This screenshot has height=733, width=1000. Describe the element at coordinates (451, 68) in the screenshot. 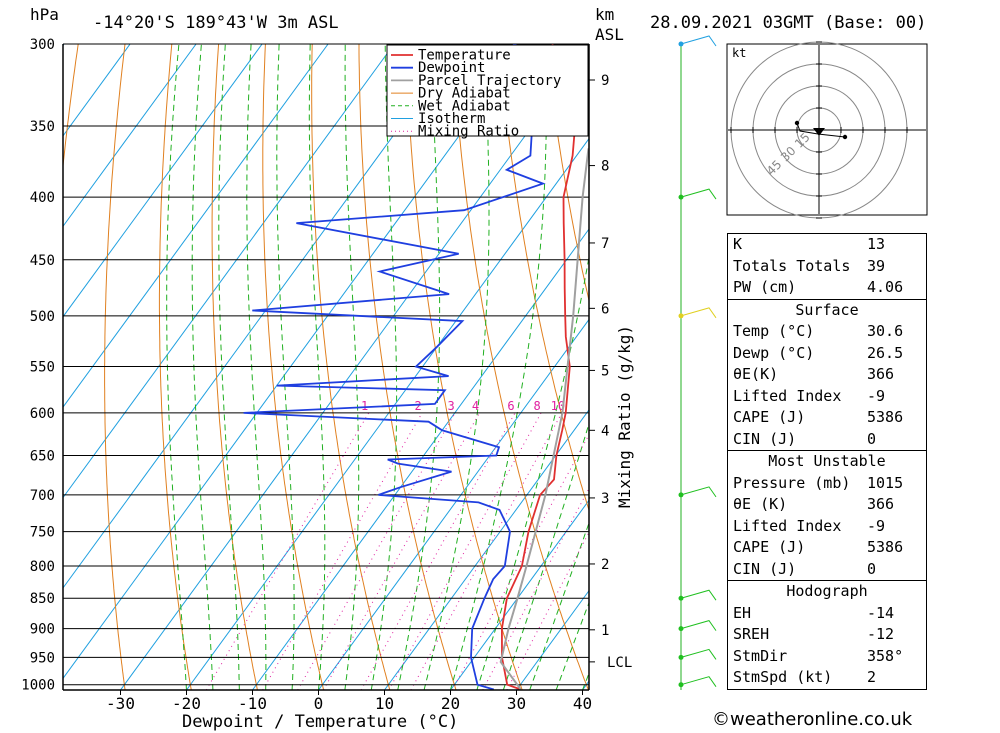

I see `legend-label: Dewpoint` at that location.